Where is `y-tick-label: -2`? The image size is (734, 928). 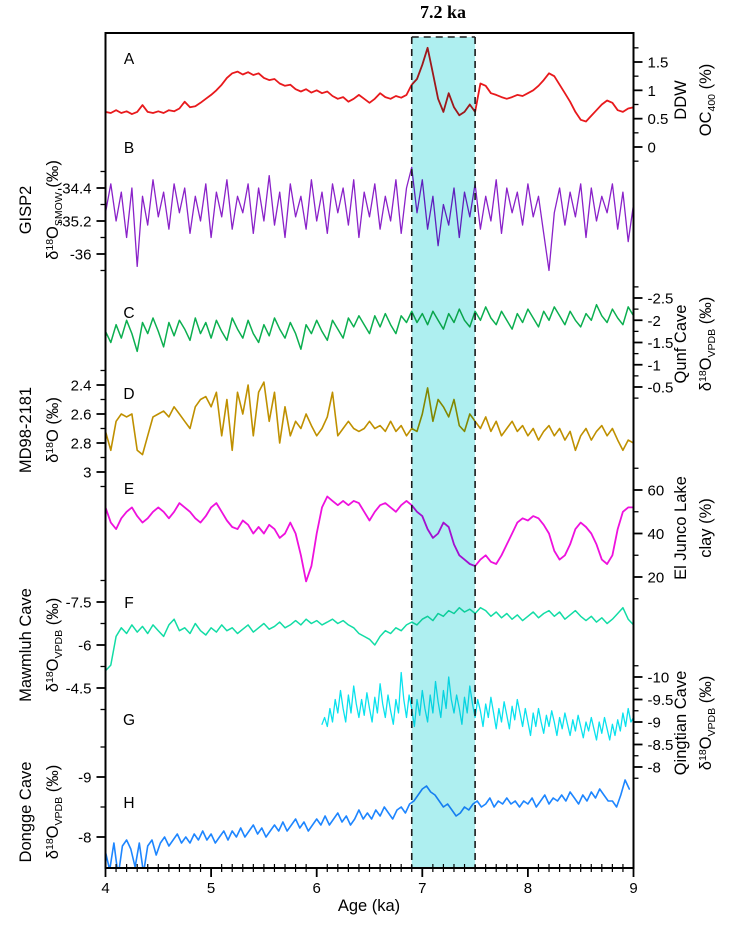 y-tick-label: -2 is located at coordinates (654, 321).